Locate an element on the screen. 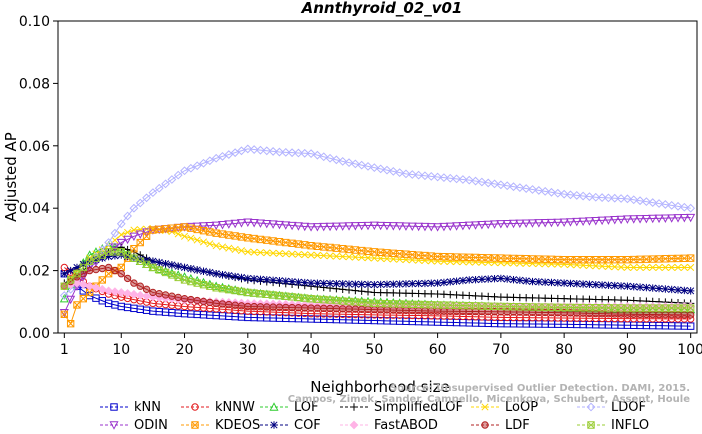 This screenshot has width=702, height=434. legend-label-knn: kNN is located at coordinates (147, 407).